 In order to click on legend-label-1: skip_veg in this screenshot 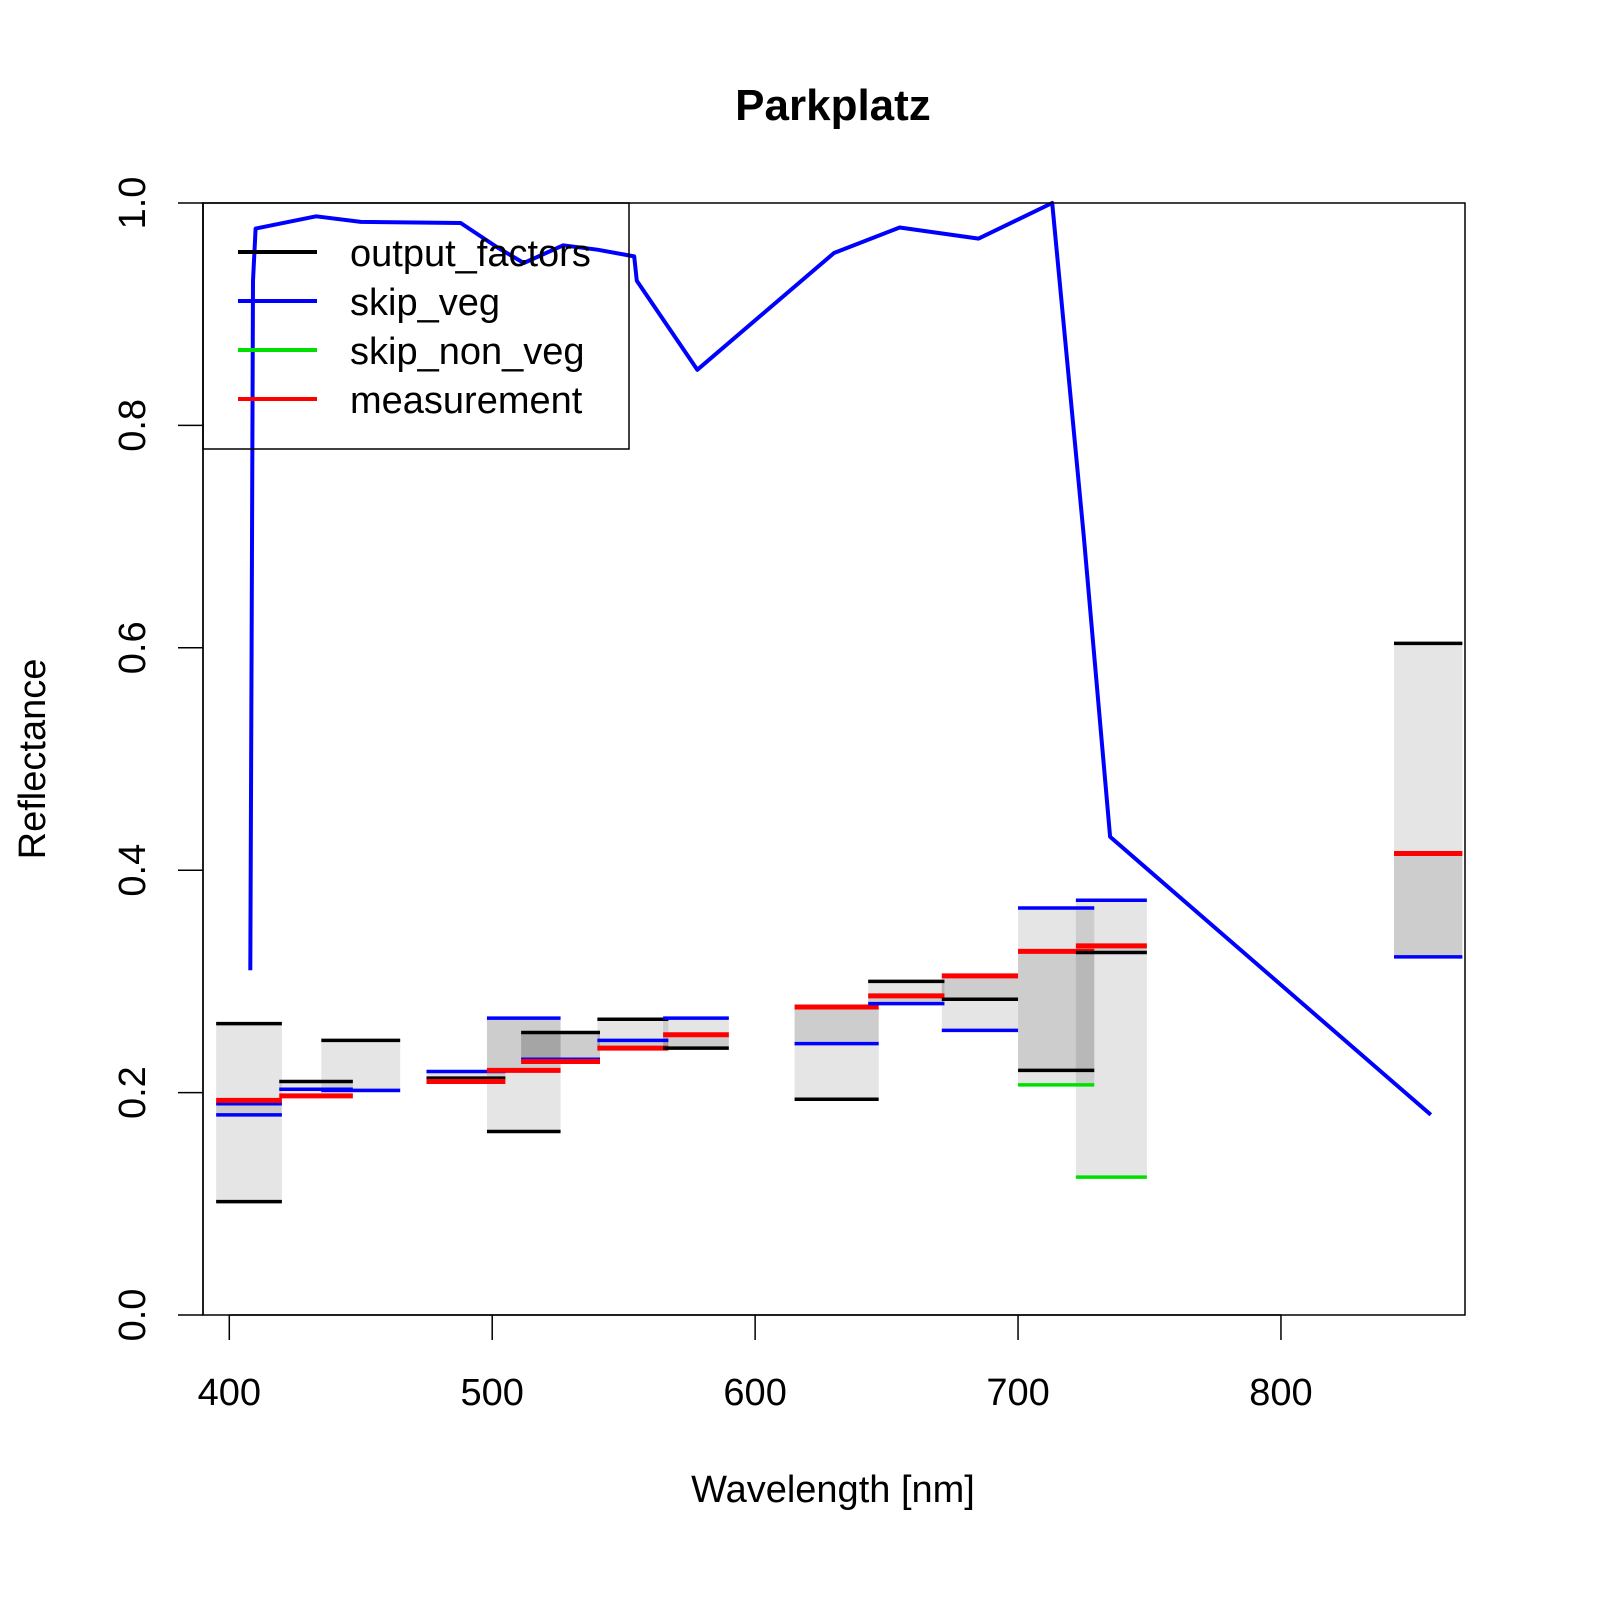, I will do `click(425, 303)`.